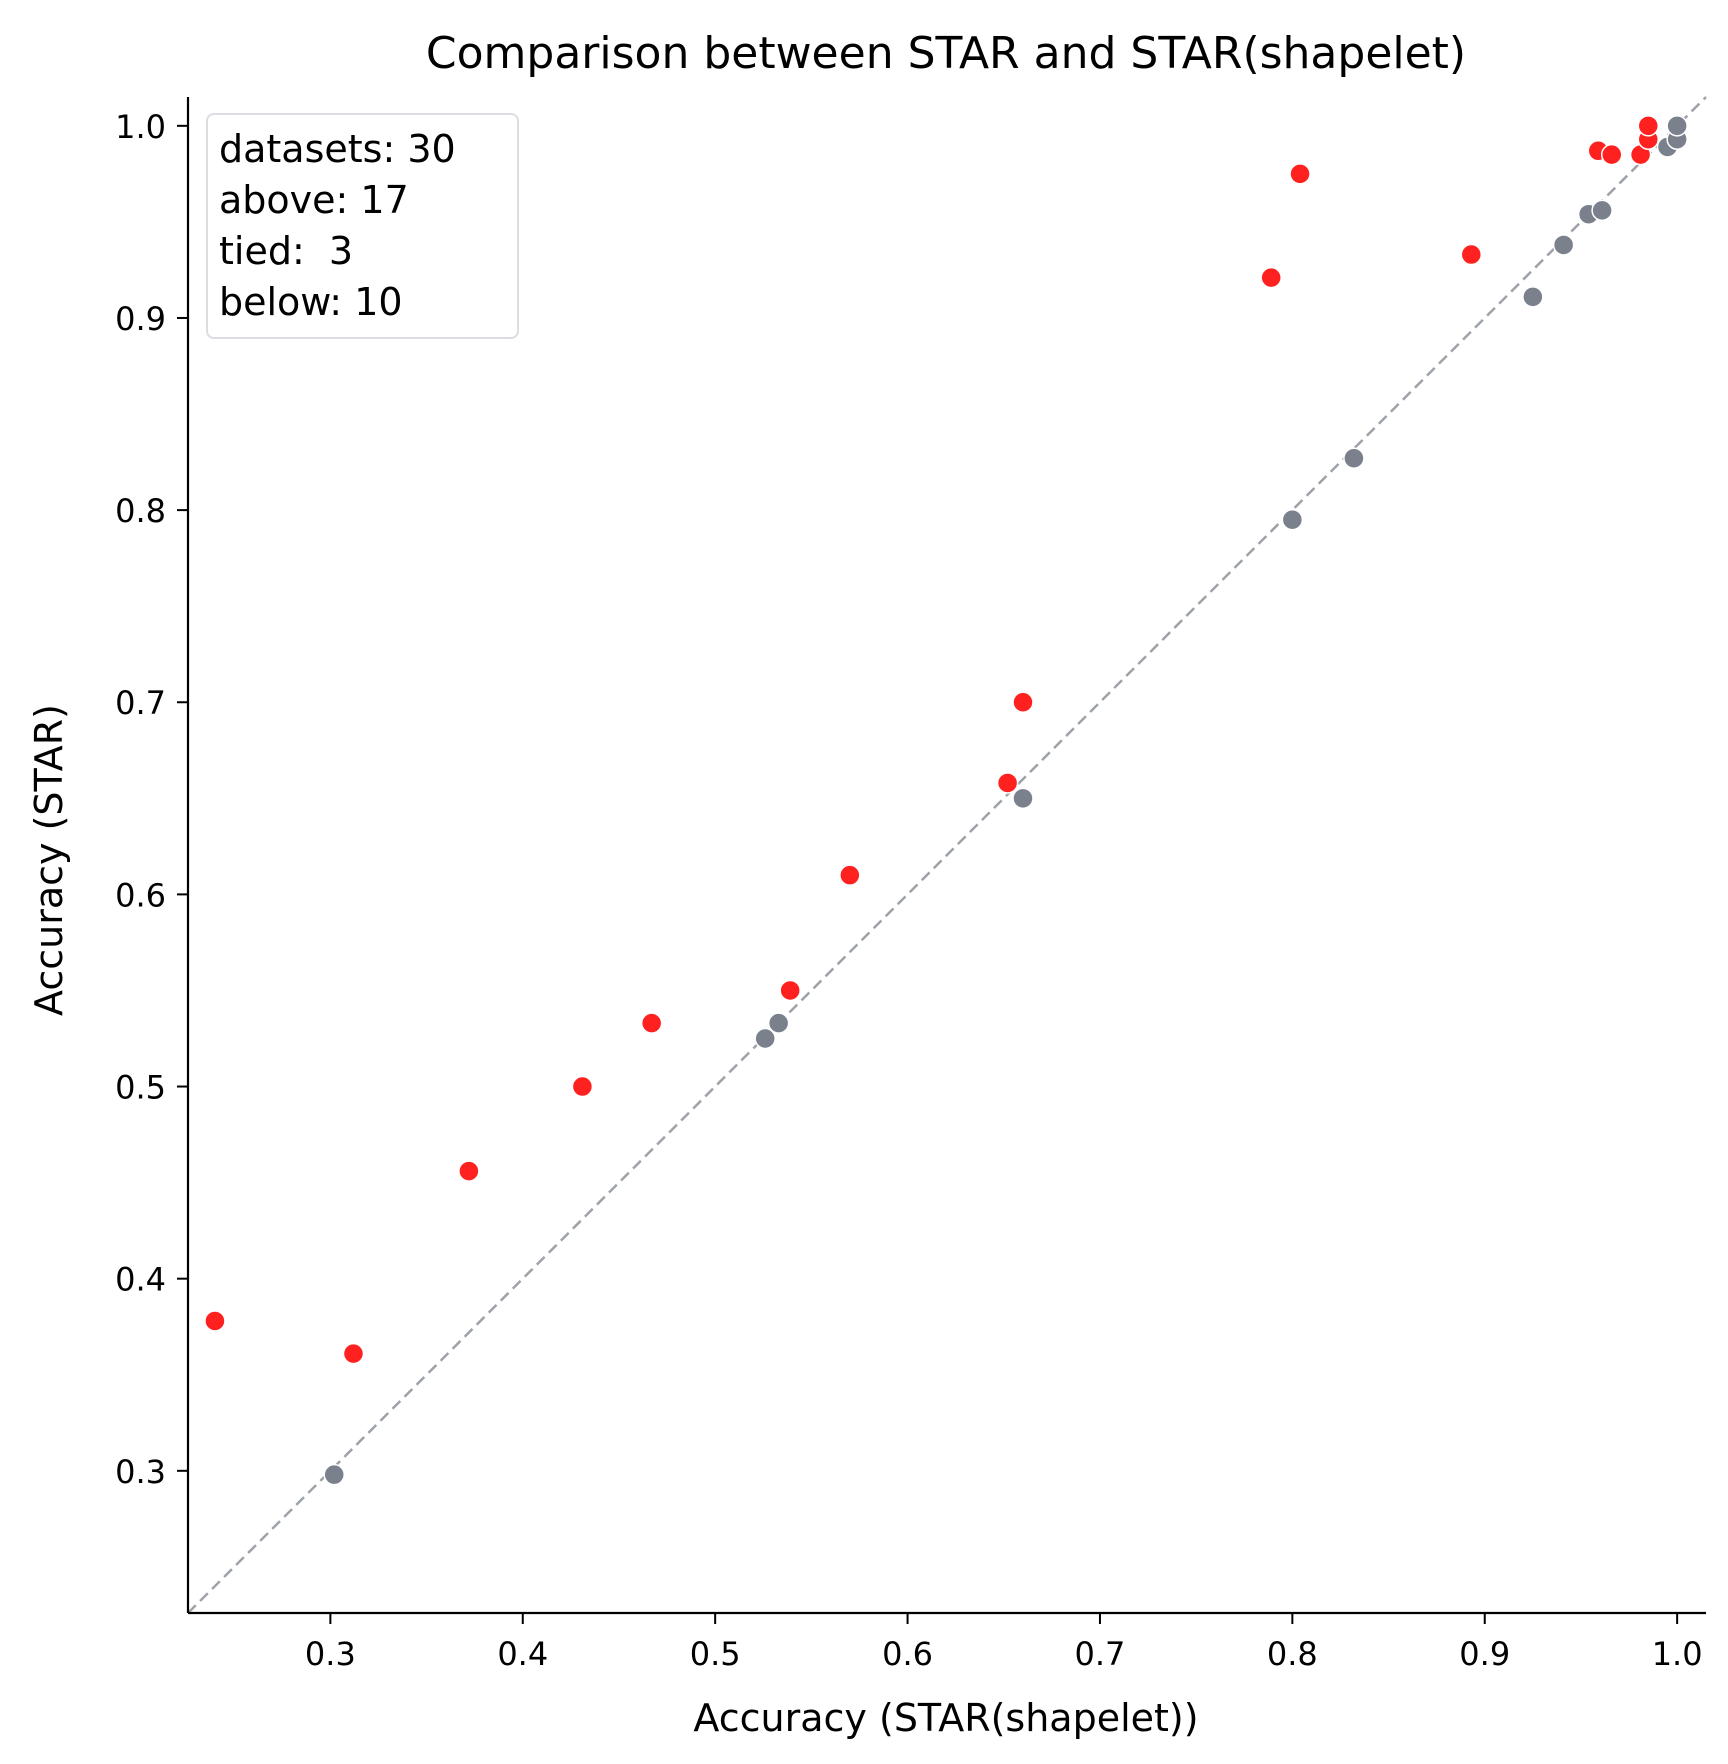 This screenshot has height=1764, width=1728. What do you see at coordinates (311, 302) in the screenshot?
I see `stats-below: below: 10` at bounding box center [311, 302].